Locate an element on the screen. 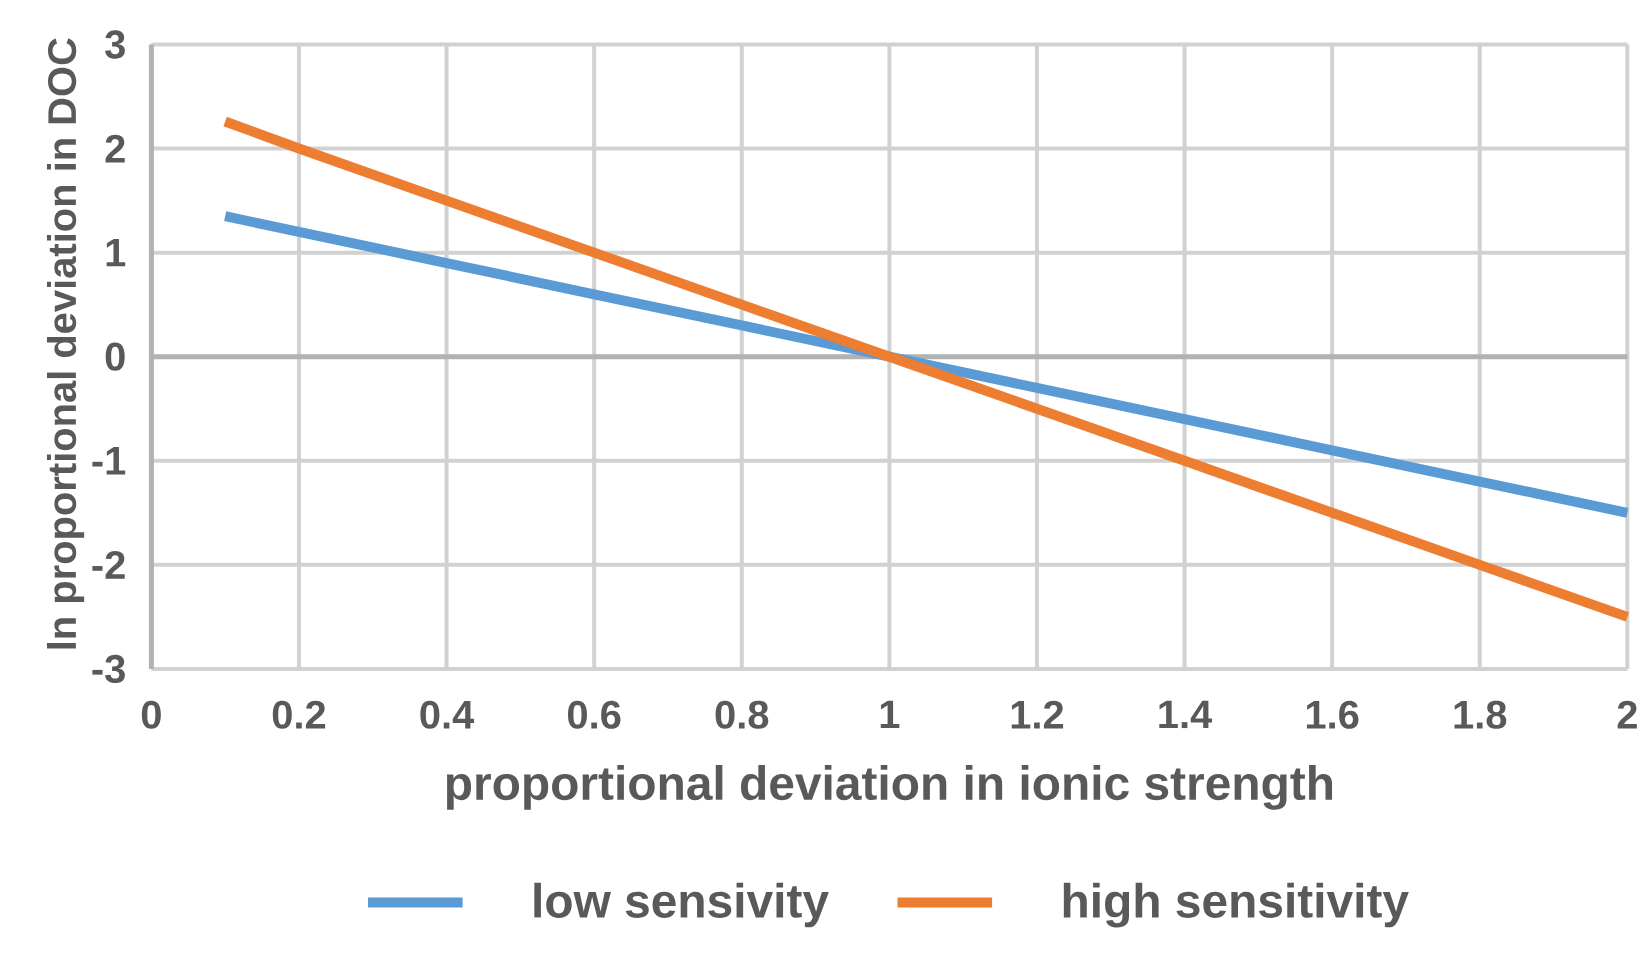 This screenshot has height=972, width=1651. legend-label: high sensitivity is located at coordinates (1236, 905).